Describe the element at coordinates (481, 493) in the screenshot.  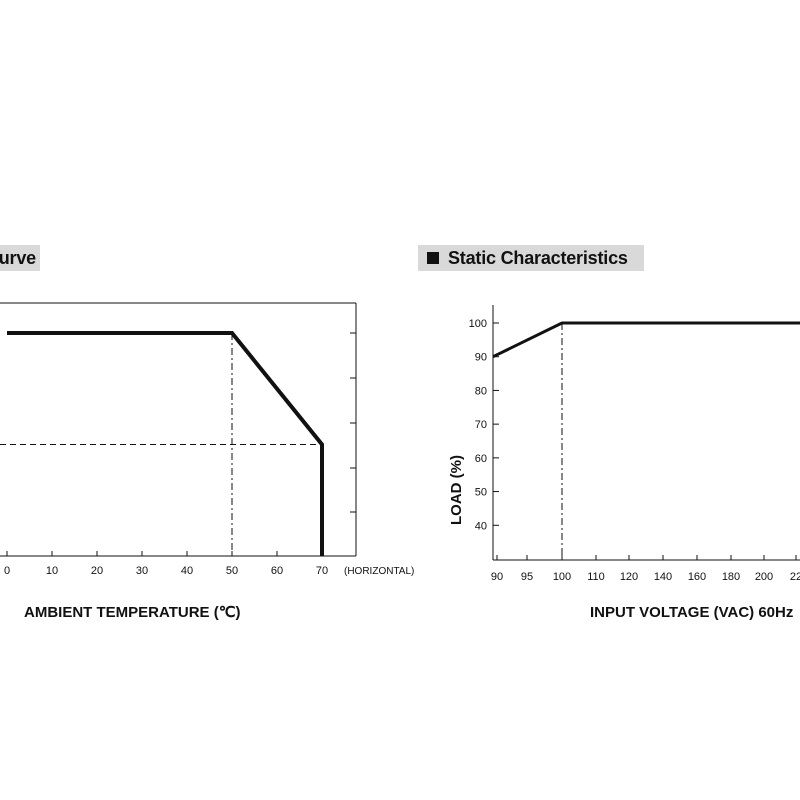
I see `right-y-tick-label-1: 50` at that location.